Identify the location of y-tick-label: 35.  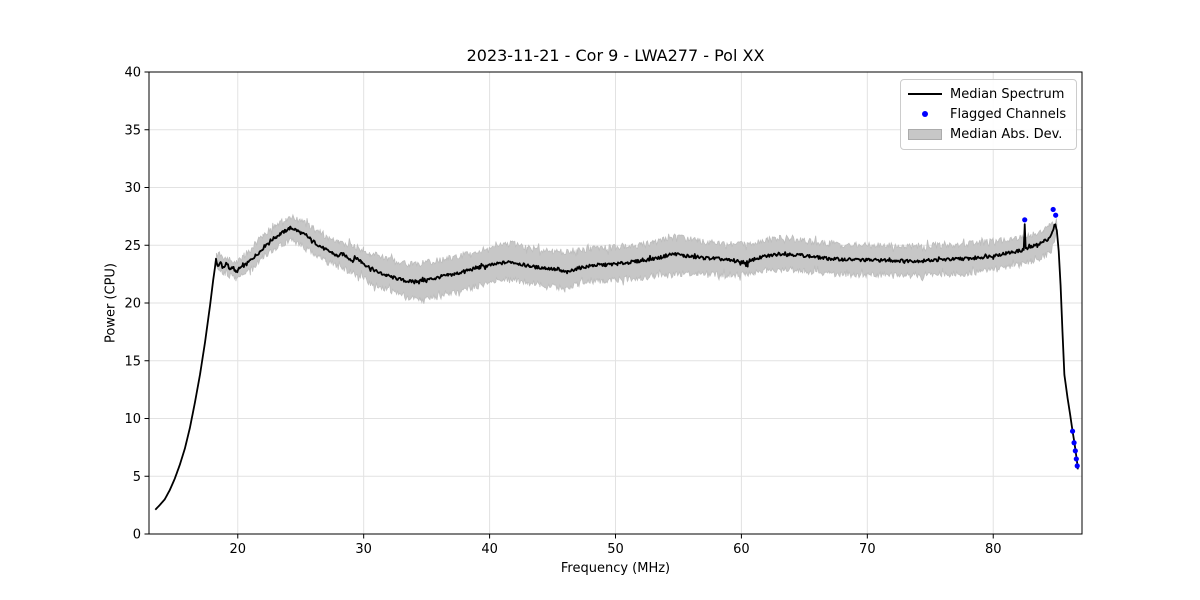
(132, 130).